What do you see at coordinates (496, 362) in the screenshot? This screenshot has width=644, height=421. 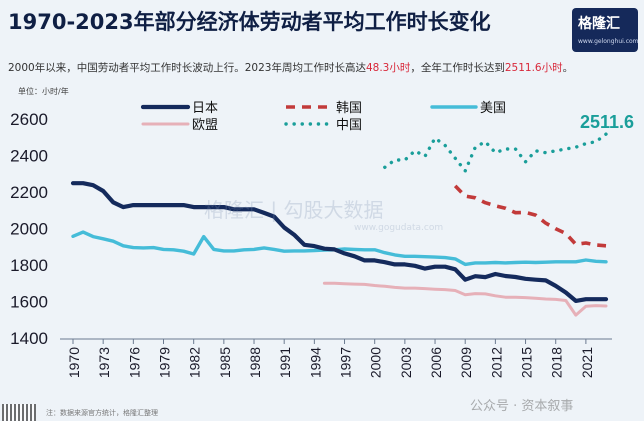 I see `x-tick-label: 2012` at bounding box center [496, 362].